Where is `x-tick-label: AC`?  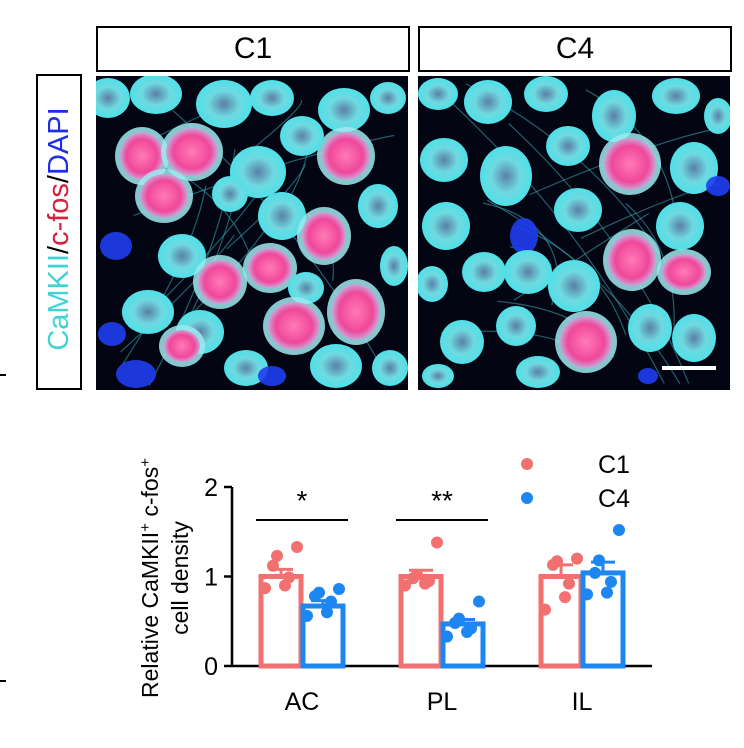
x-tick-label: AC is located at coordinates (302, 702).